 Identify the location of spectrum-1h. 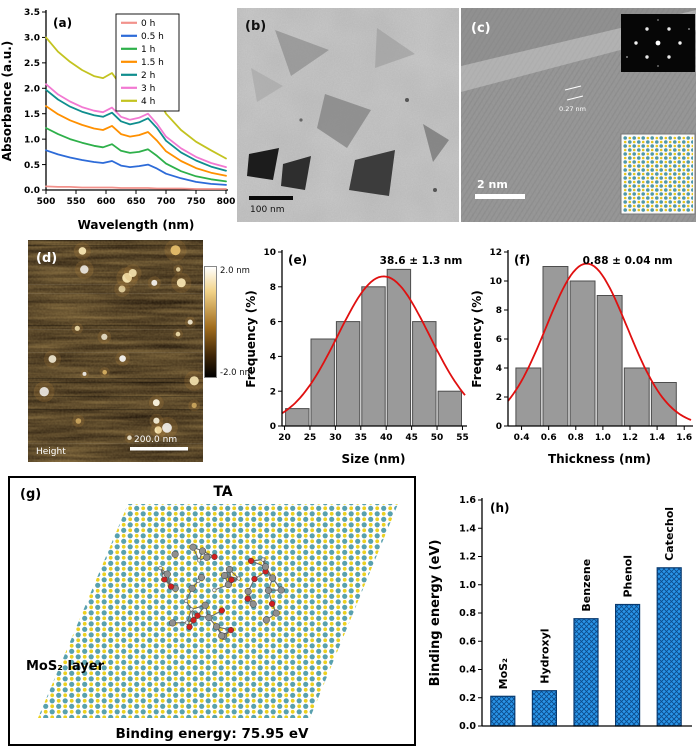
(136, 155).